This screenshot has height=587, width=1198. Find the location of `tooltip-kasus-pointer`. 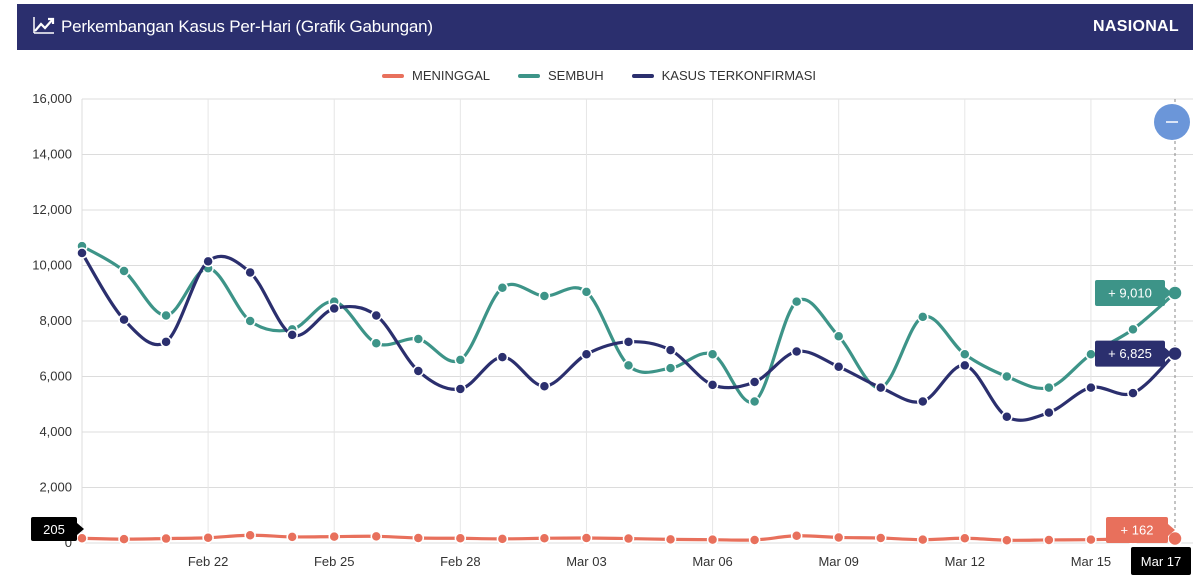

tooltip-kasus-pointer is located at coordinates (1168, 353).